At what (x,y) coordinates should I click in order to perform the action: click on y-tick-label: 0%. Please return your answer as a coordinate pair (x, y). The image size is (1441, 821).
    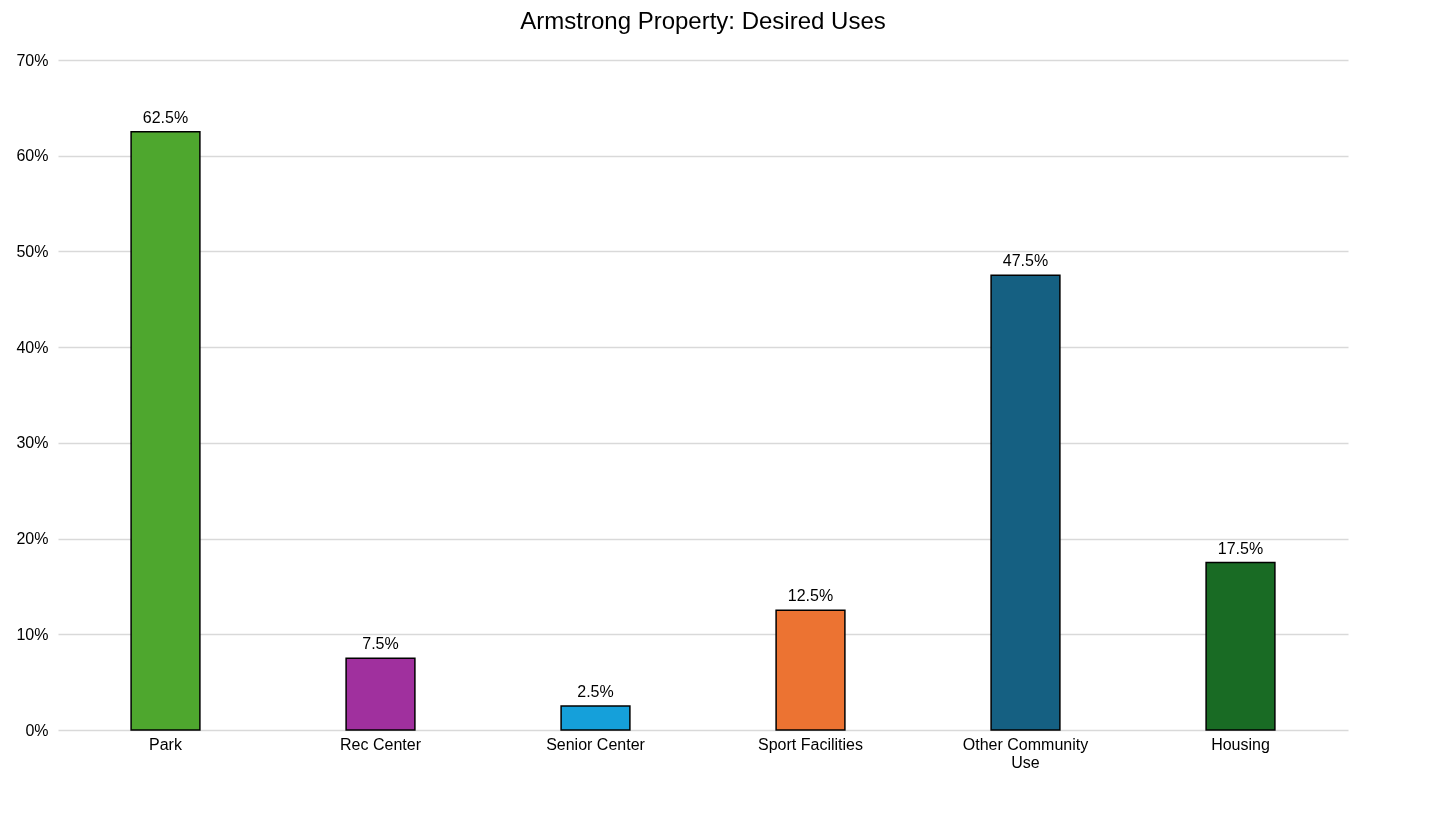
    Looking at the image, I should click on (37, 730).